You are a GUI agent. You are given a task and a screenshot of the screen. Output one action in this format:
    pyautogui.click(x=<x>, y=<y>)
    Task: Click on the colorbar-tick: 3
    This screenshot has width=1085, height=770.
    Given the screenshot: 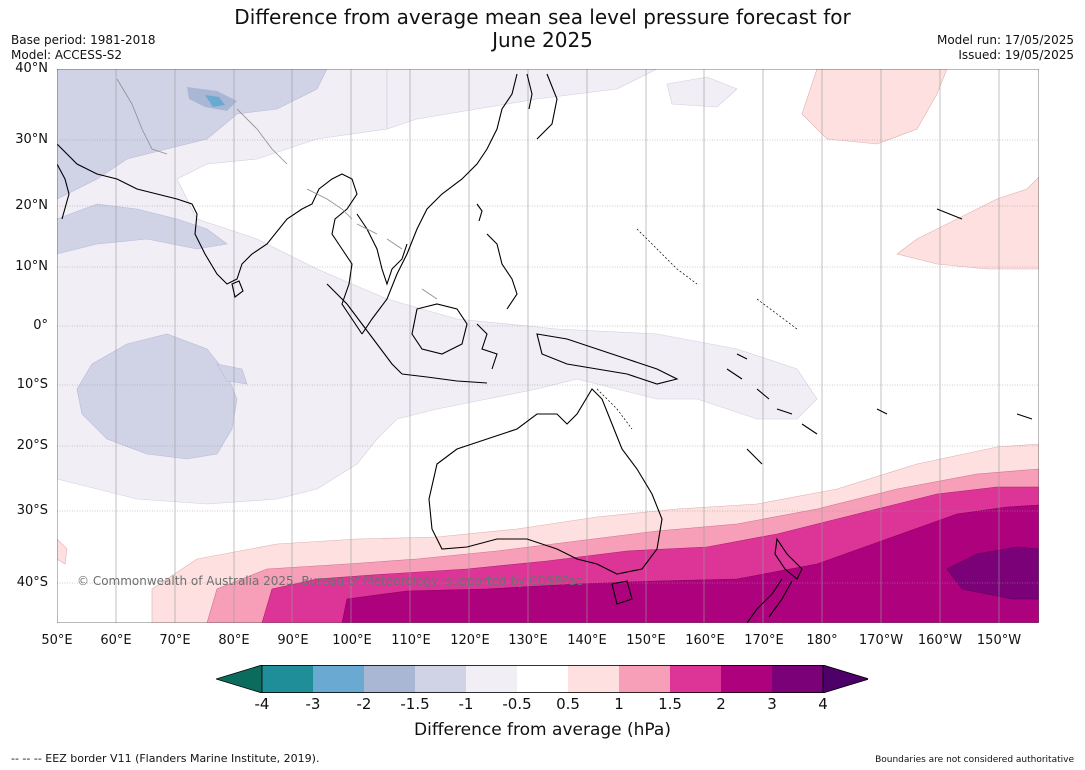 What is the action you would take?
    pyautogui.click(x=772, y=704)
    